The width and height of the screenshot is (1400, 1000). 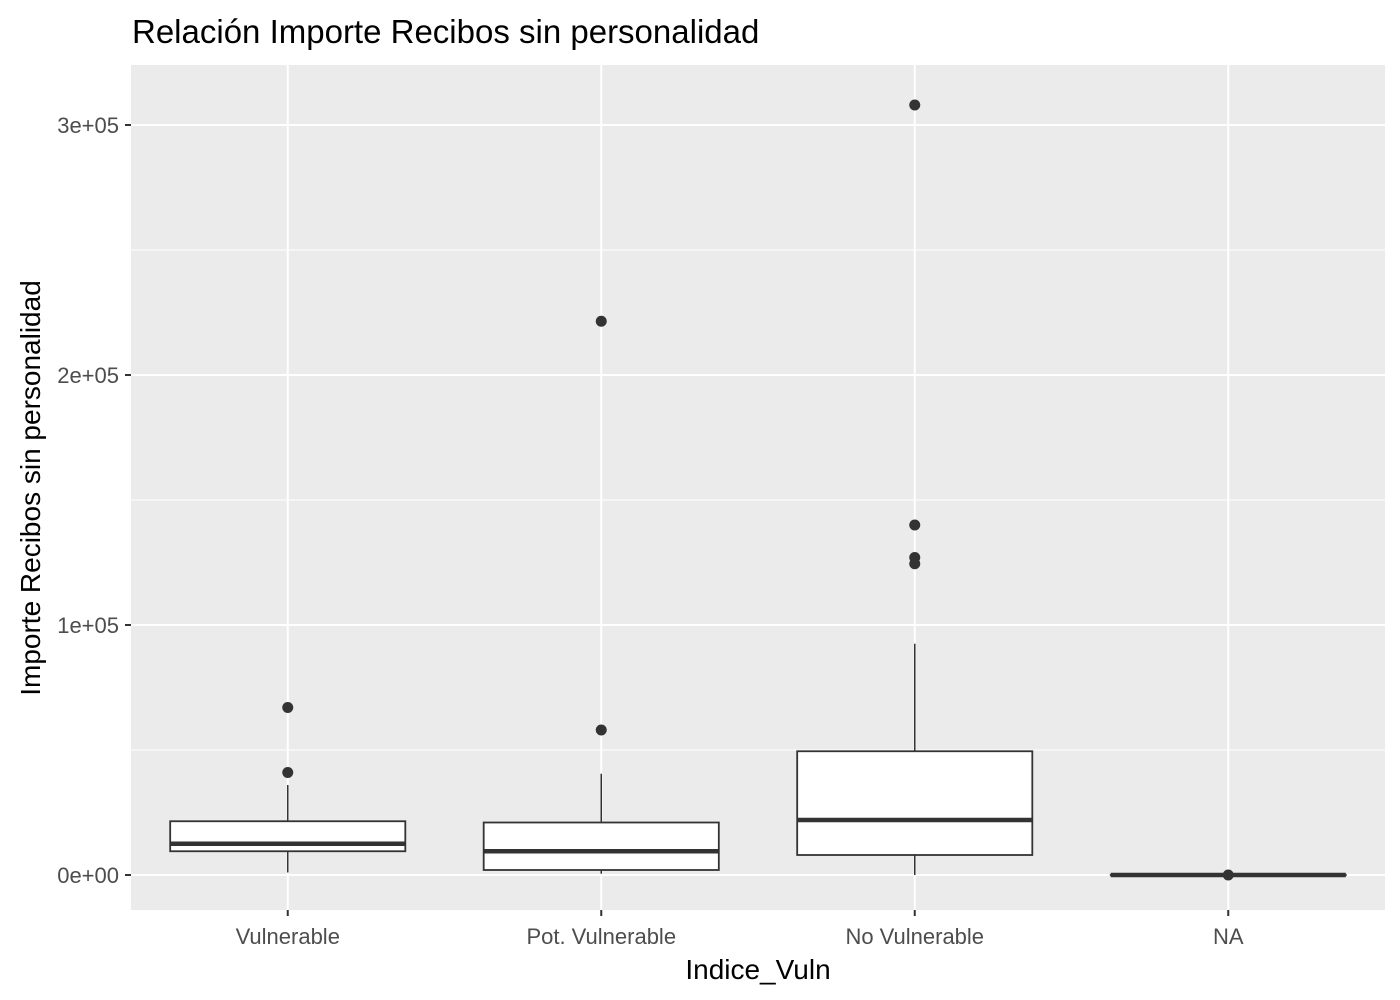 I want to click on y-tick-label: 0e+00, so click(x=88, y=875).